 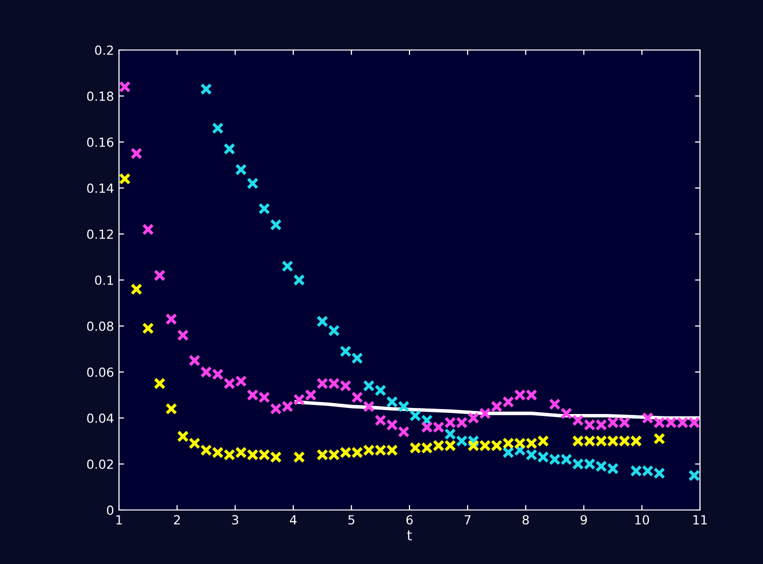 I want to click on y-tick-label: 0.16, so click(x=100, y=142).